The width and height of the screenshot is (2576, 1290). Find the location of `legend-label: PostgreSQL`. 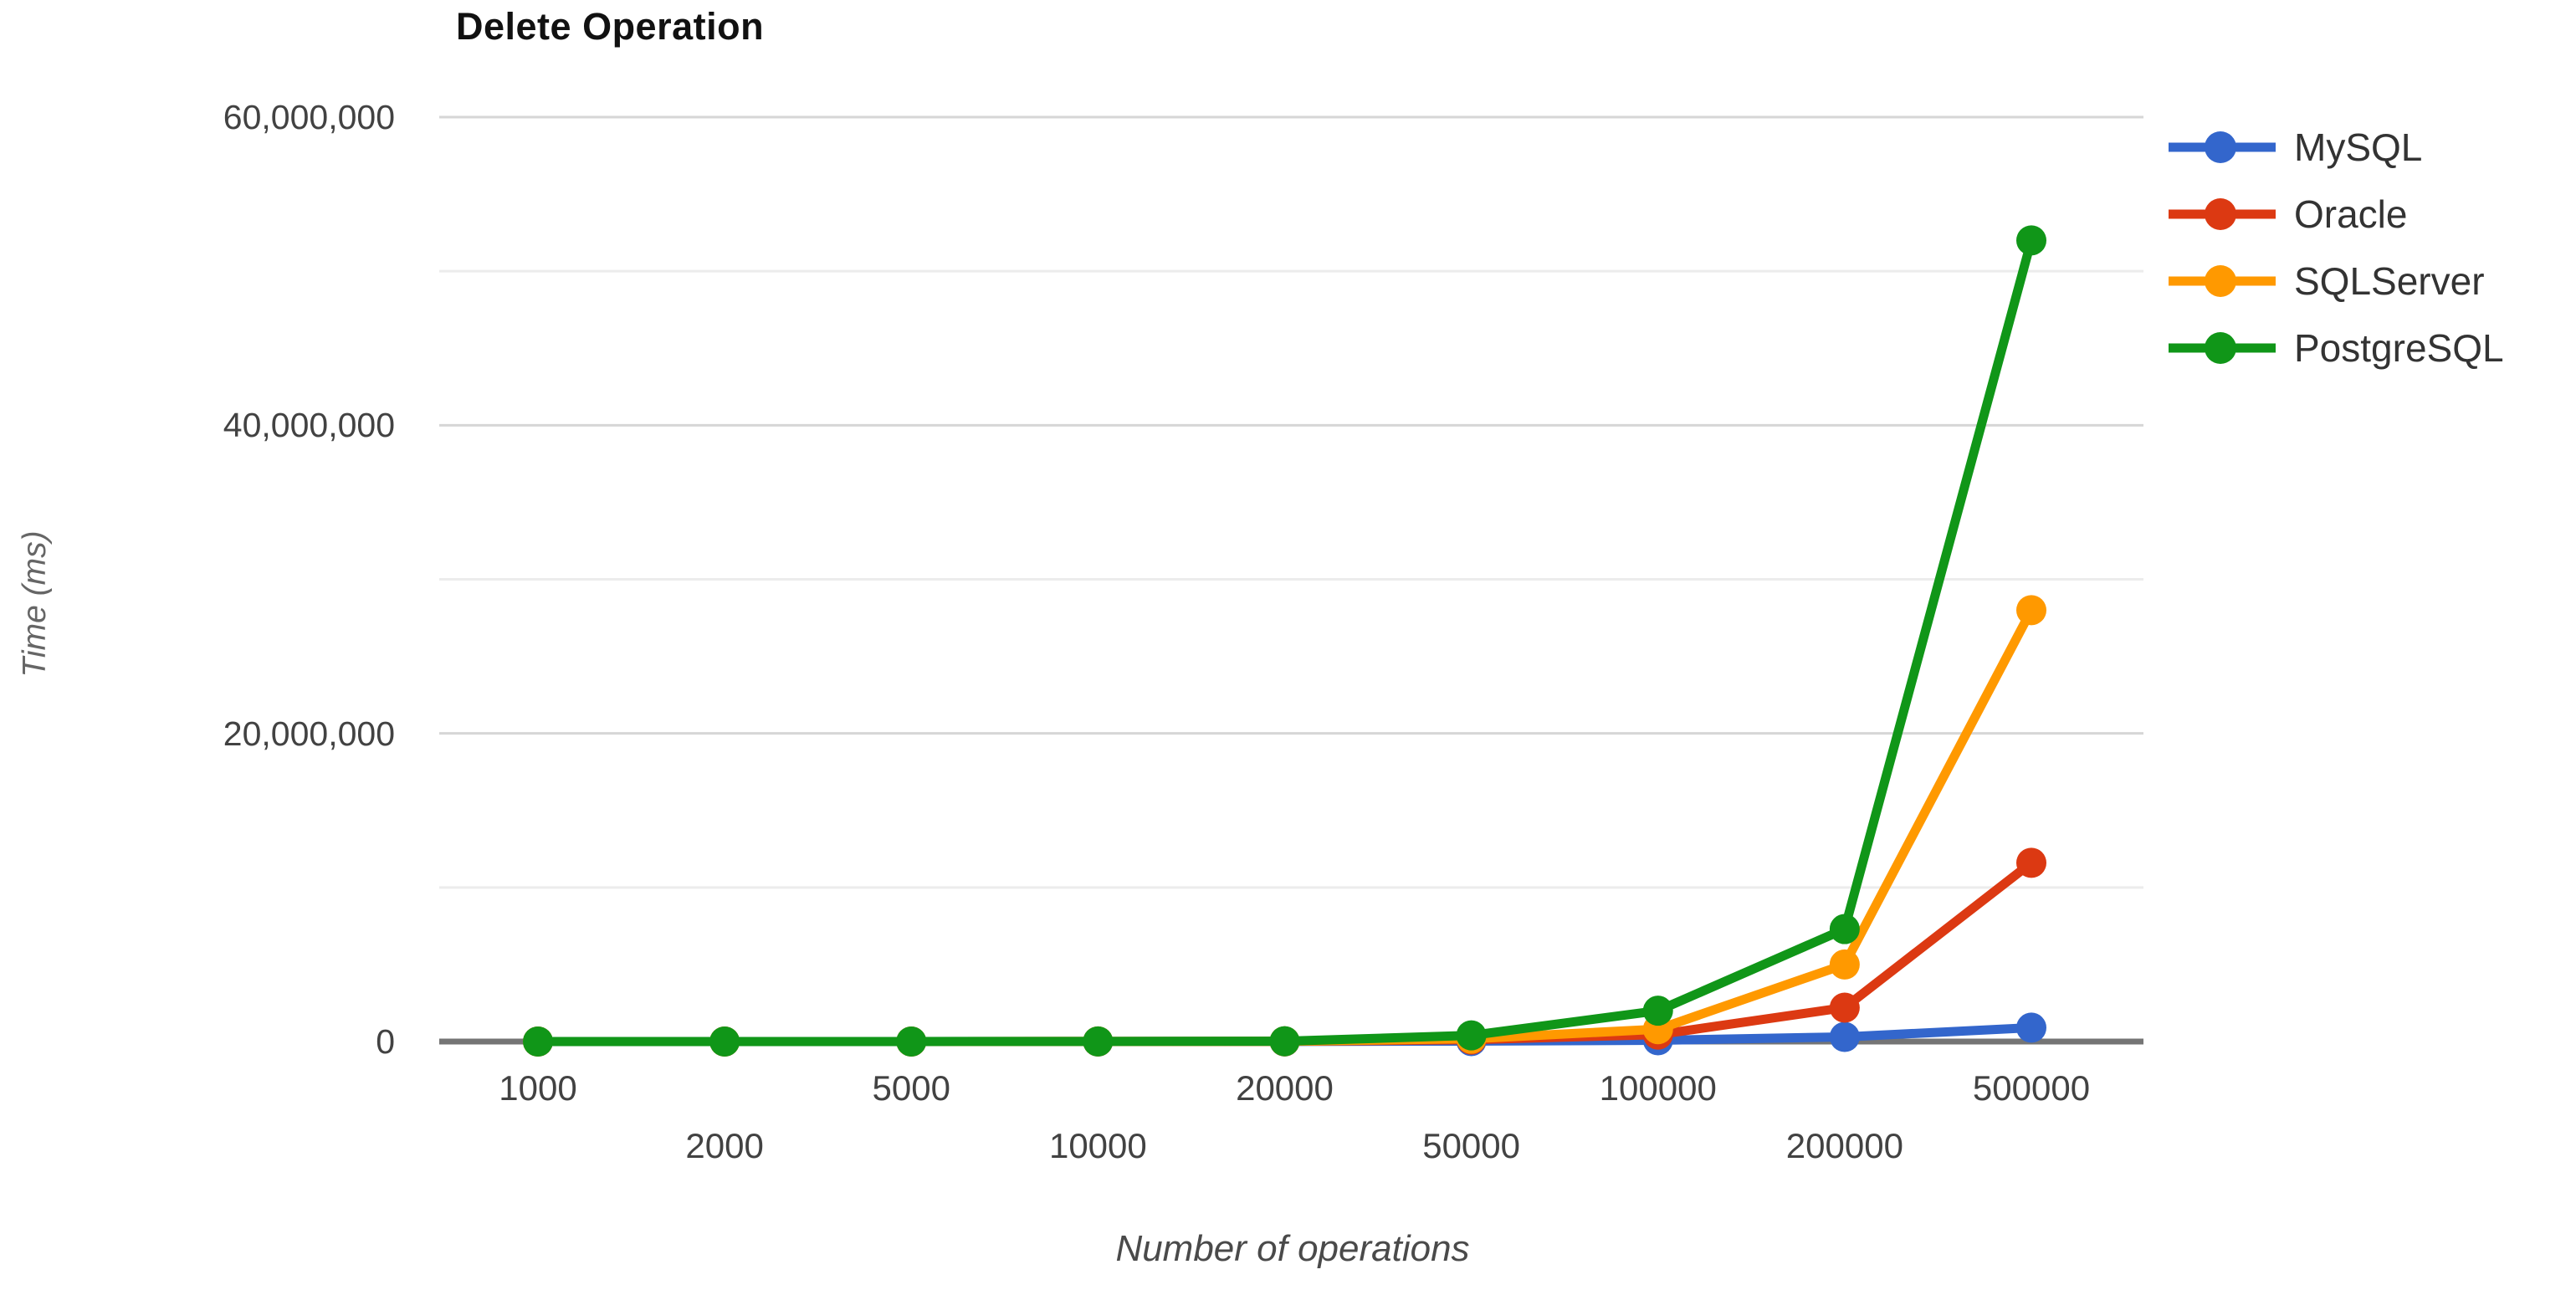

legend-label: PostgreSQL is located at coordinates (2399, 348).